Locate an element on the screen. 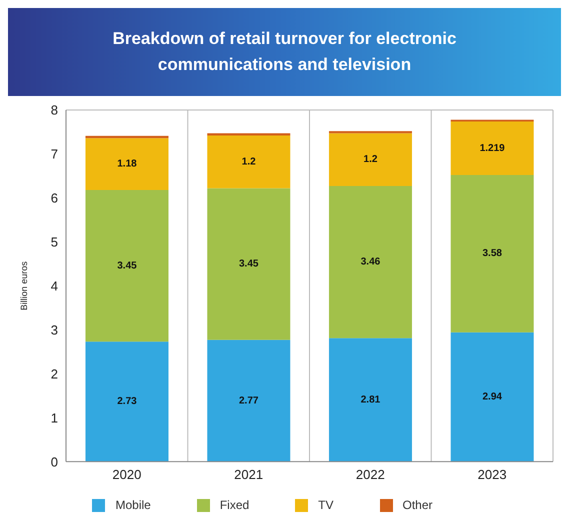 This screenshot has width=569, height=517. y-tick-label: 1 is located at coordinates (54, 418).